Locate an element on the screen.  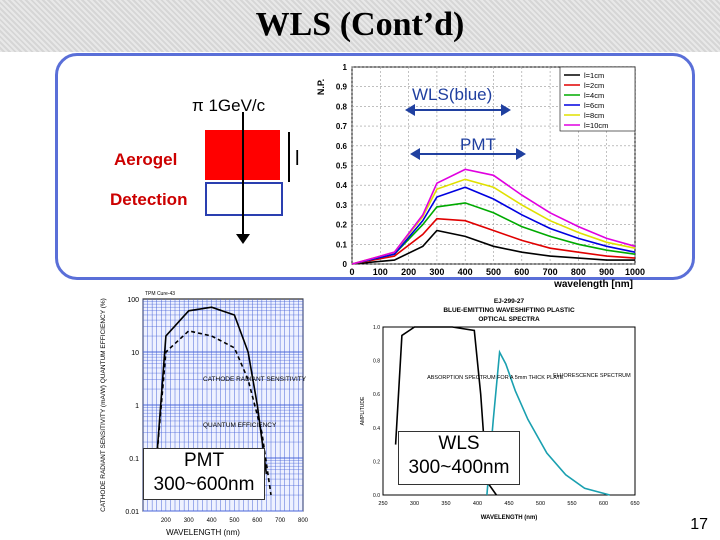
y-tick-label: 0.2 is located at coordinates (376, 462).